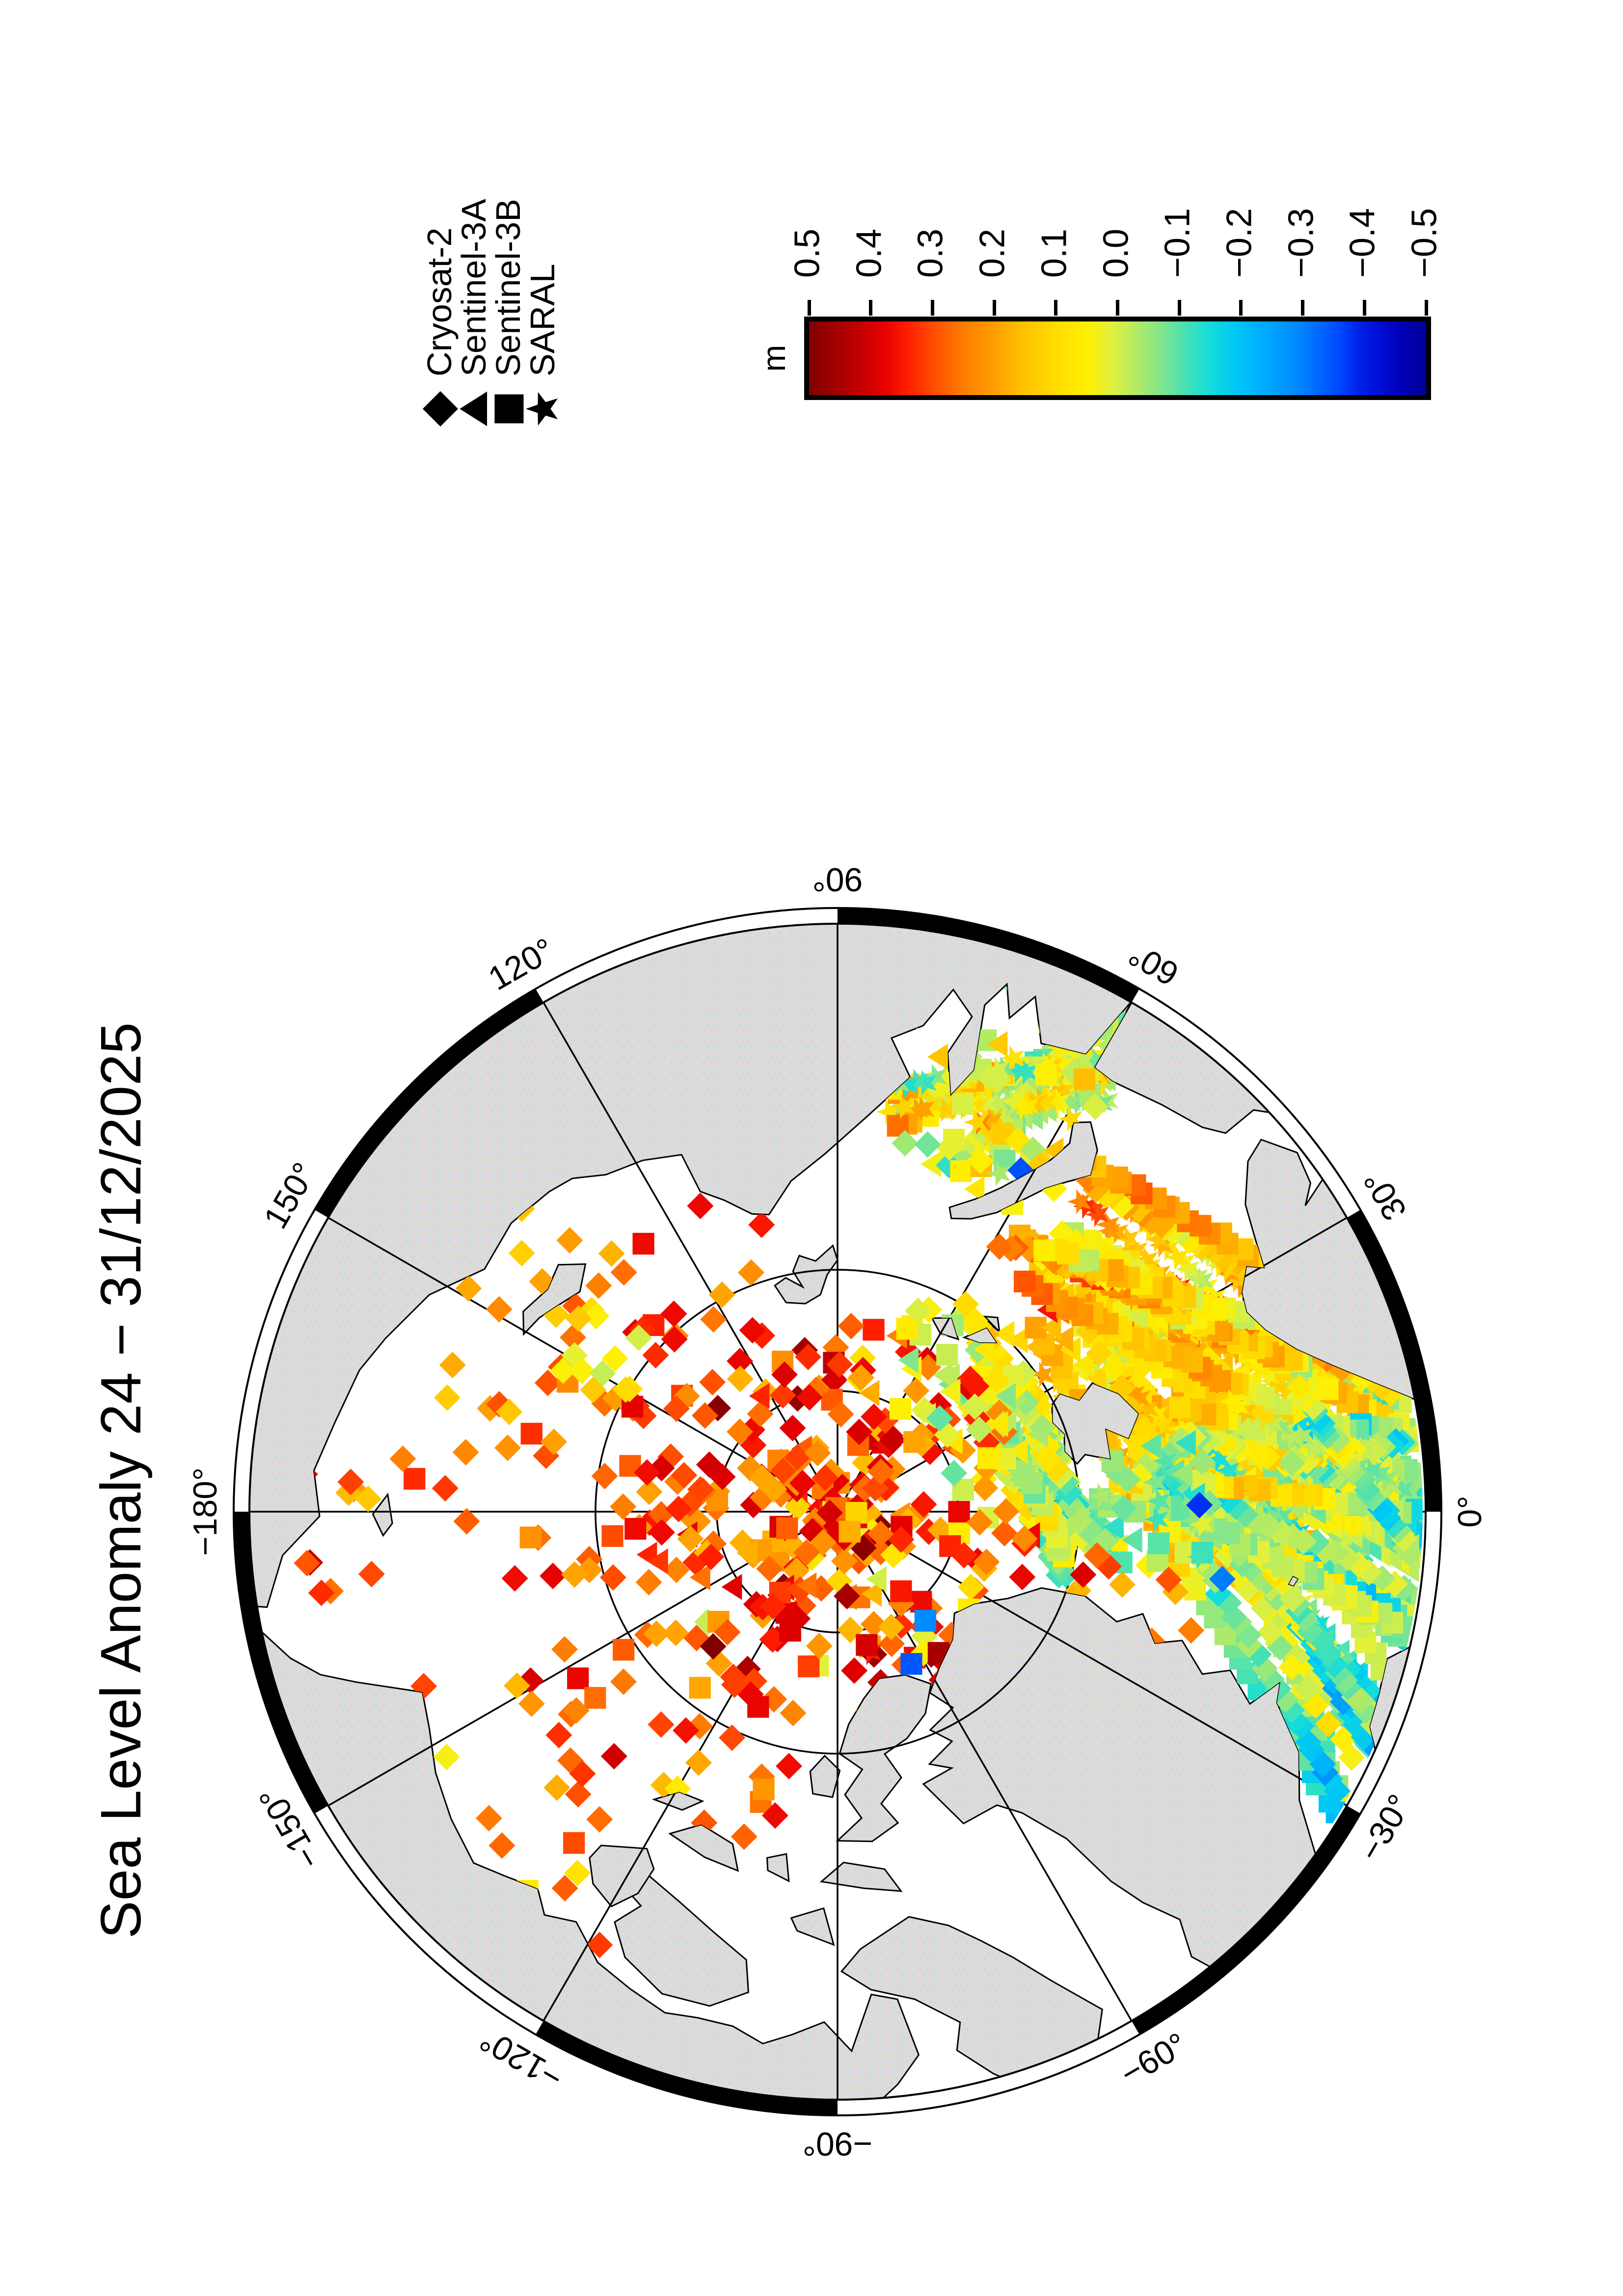 This screenshot has height=2296, width=1623. I want to click on frame-ring-black-arc, so click(281, 1662).